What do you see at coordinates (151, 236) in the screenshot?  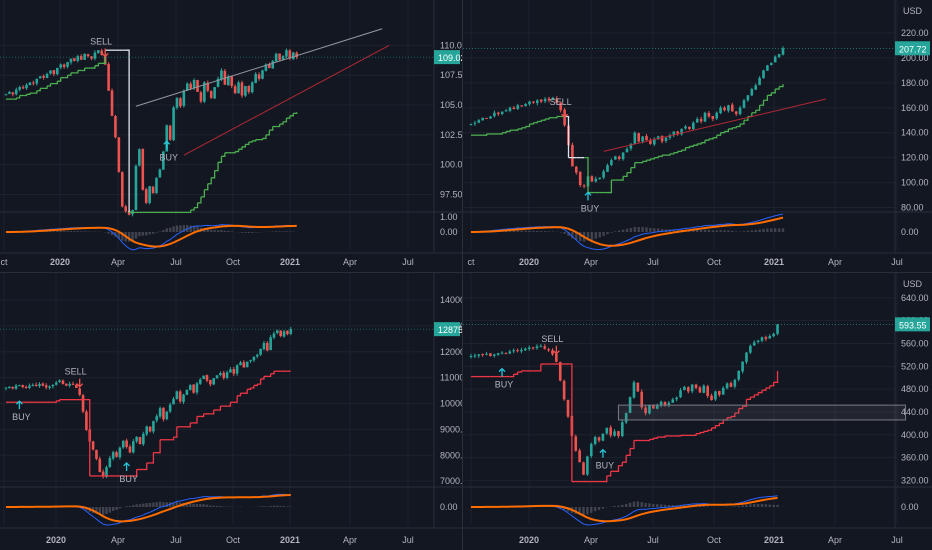 I see `signal-line` at bounding box center [151, 236].